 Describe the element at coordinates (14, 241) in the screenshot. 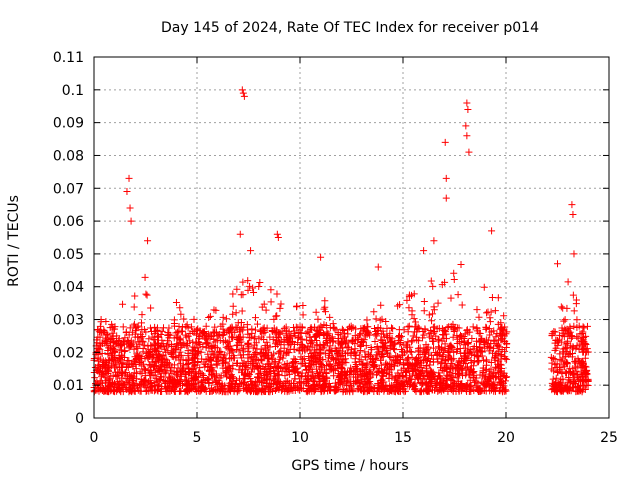

I see `y-axis-label: ROTI / TECUs` at that location.